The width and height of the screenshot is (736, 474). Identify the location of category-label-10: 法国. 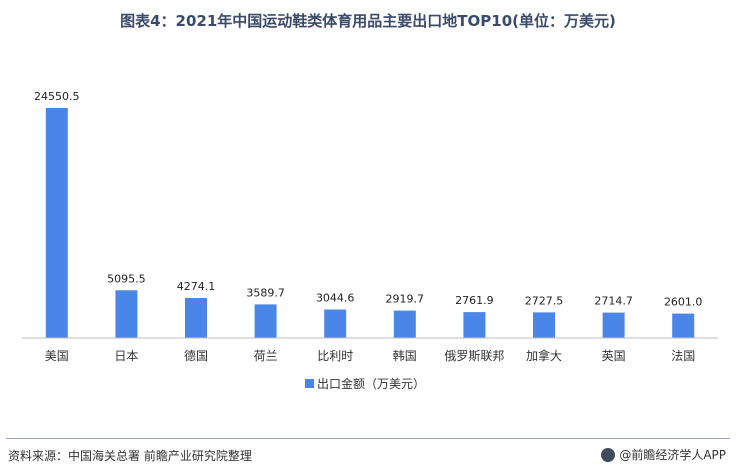
(683, 356).